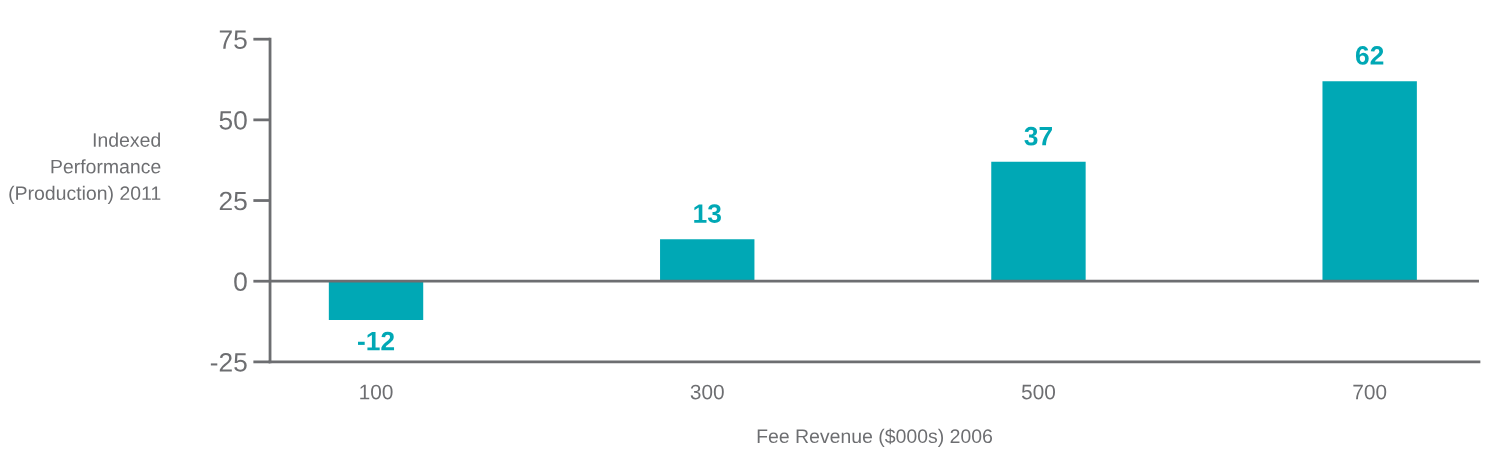 The width and height of the screenshot is (1487, 461). What do you see at coordinates (85, 168) in the screenshot?
I see `y-axis-title: Indexed Performance (Production) 2011` at bounding box center [85, 168].